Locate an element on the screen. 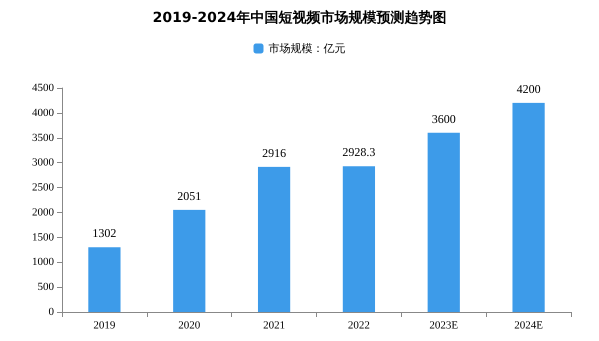 Image resolution: width=599 pixels, height=341 pixels. x-tick-label: 2020 is located at coordinates (189, 326).